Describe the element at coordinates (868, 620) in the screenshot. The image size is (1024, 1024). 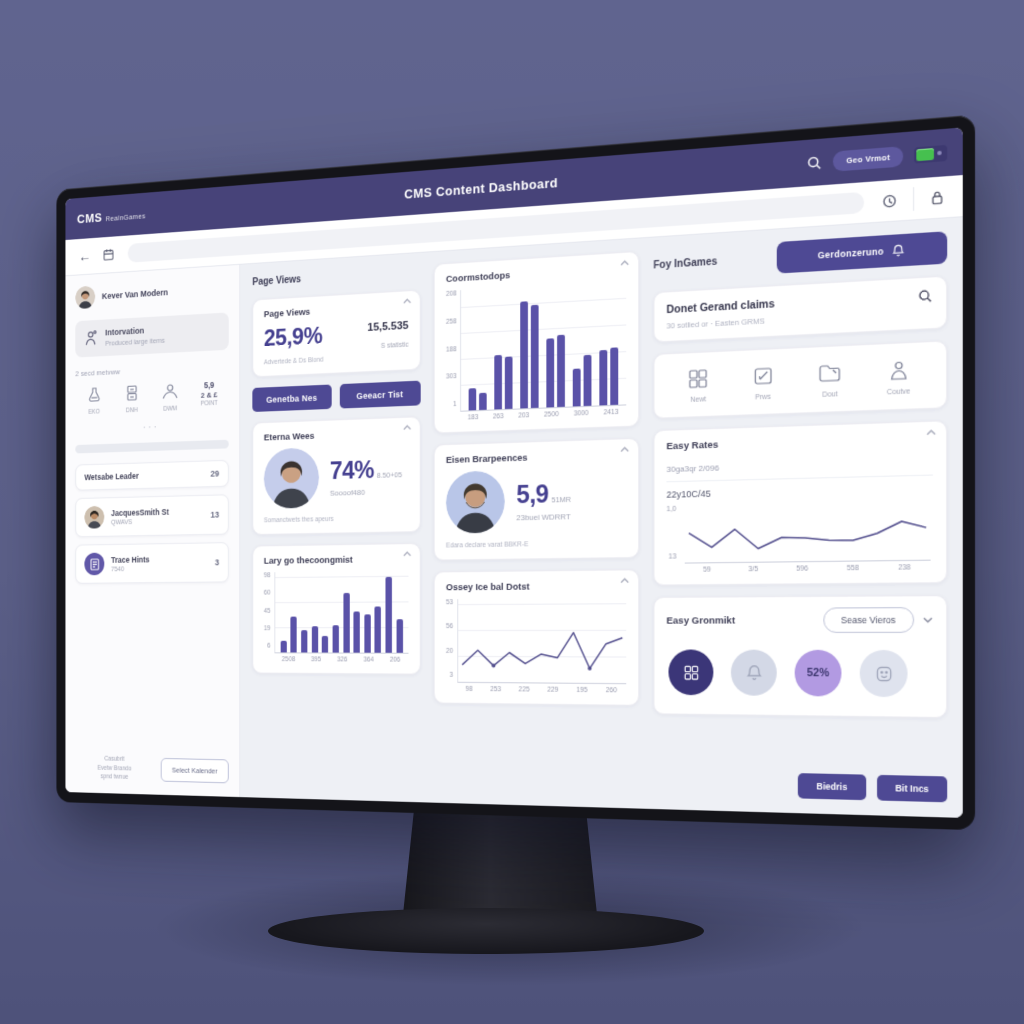
I see `season-views-select: Sease Vieros` at that location.